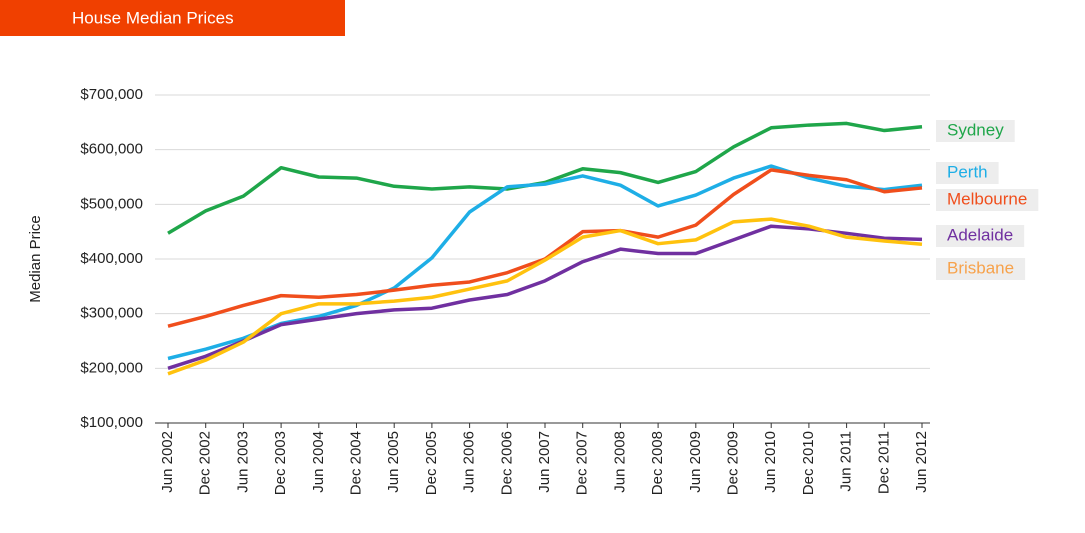  Describe the element at coordinates (469, 462) in the screenshot. I see `x-tick-label: Jun 2006` at that location.